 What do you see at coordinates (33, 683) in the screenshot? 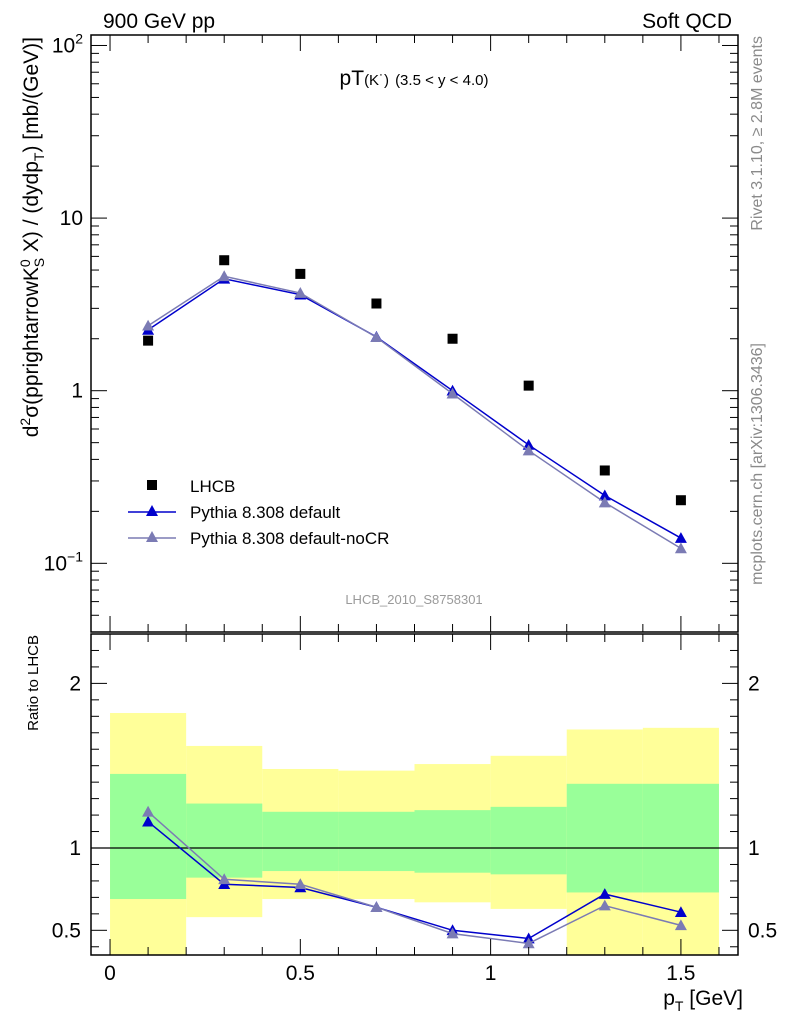
I see `ratio-y-axis-label: Ratio to LHCB` at bounding box center [33, 683].